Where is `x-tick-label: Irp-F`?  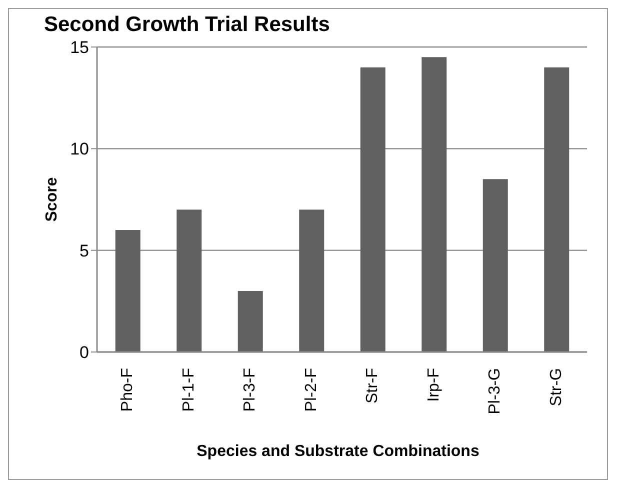
x-tick-label: Irp-F is located at coordinates (433, 385).